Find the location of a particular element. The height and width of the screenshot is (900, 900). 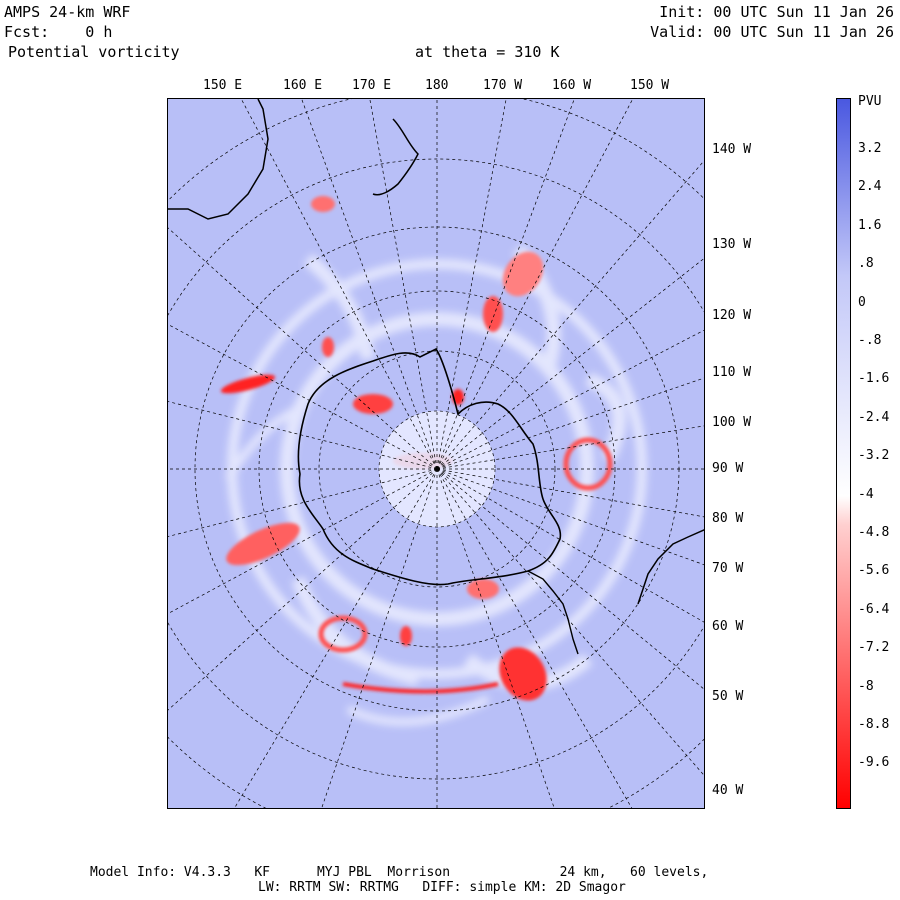

init-time: Init: 00 UTC Sun 11 Jan 26 is located at coordinates (776, 12).